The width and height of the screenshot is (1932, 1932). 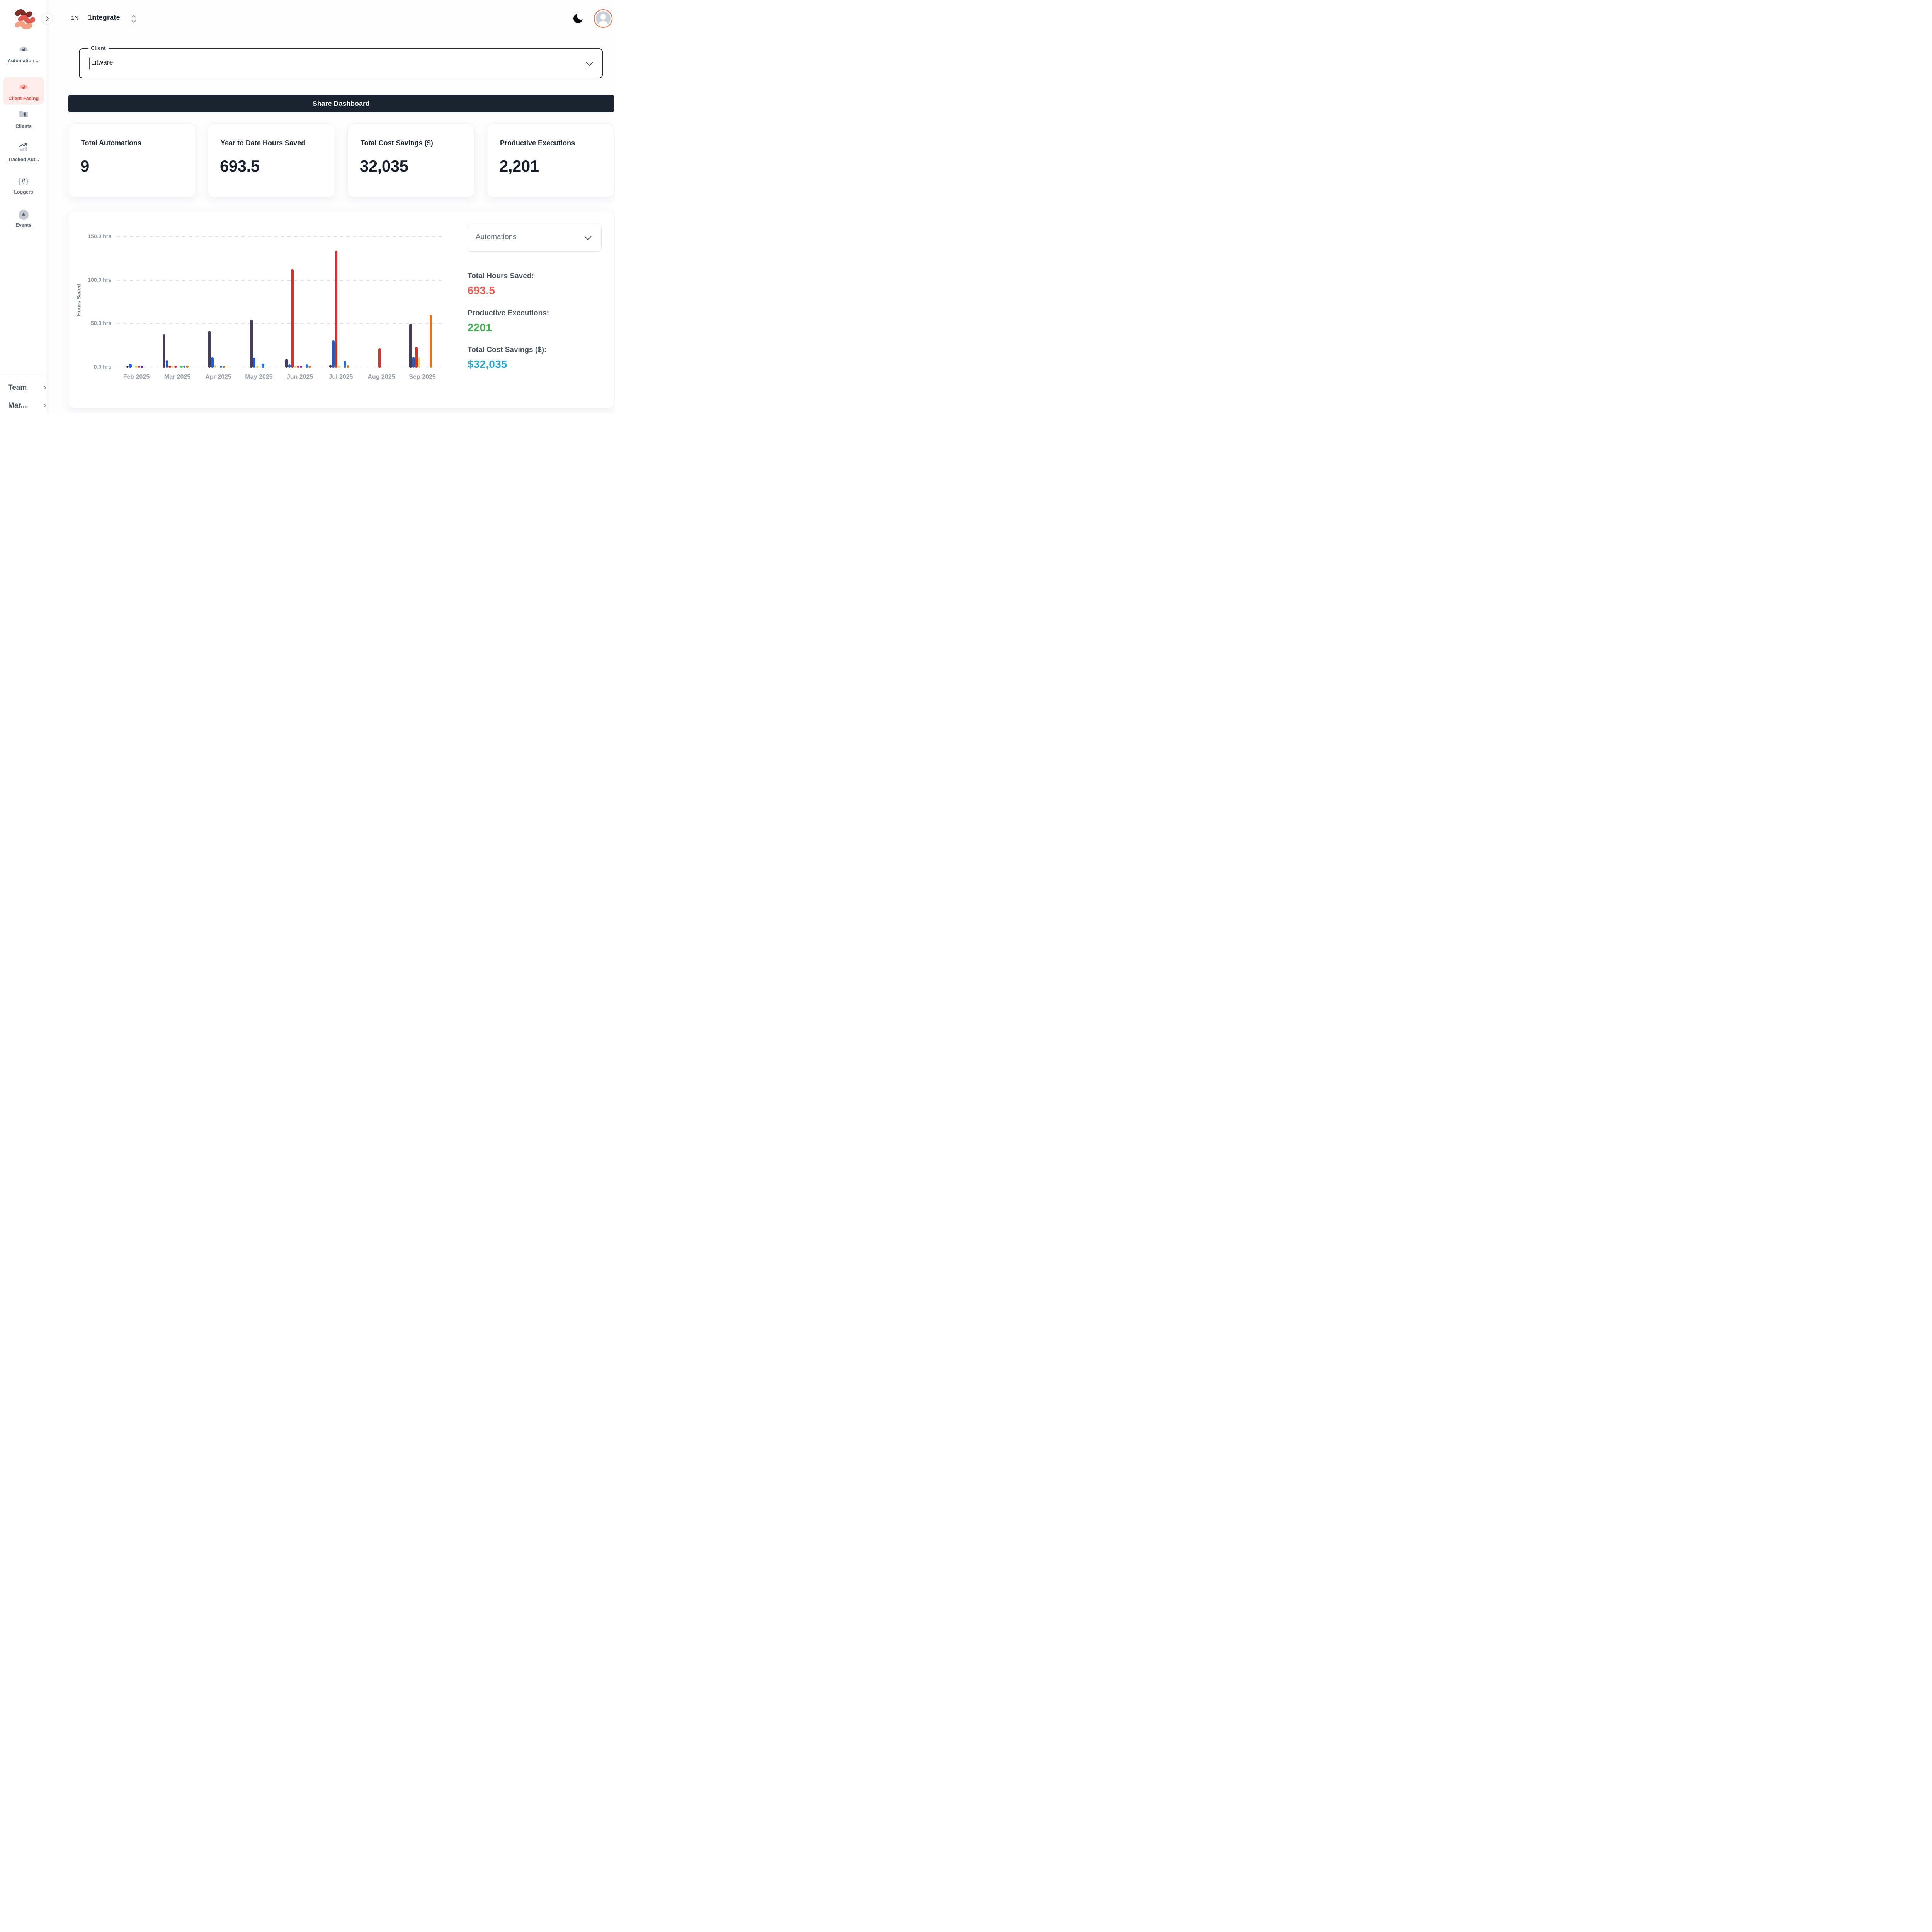 I want to click on automations-dropdown-value: Automations, so click(x=496, y=237).